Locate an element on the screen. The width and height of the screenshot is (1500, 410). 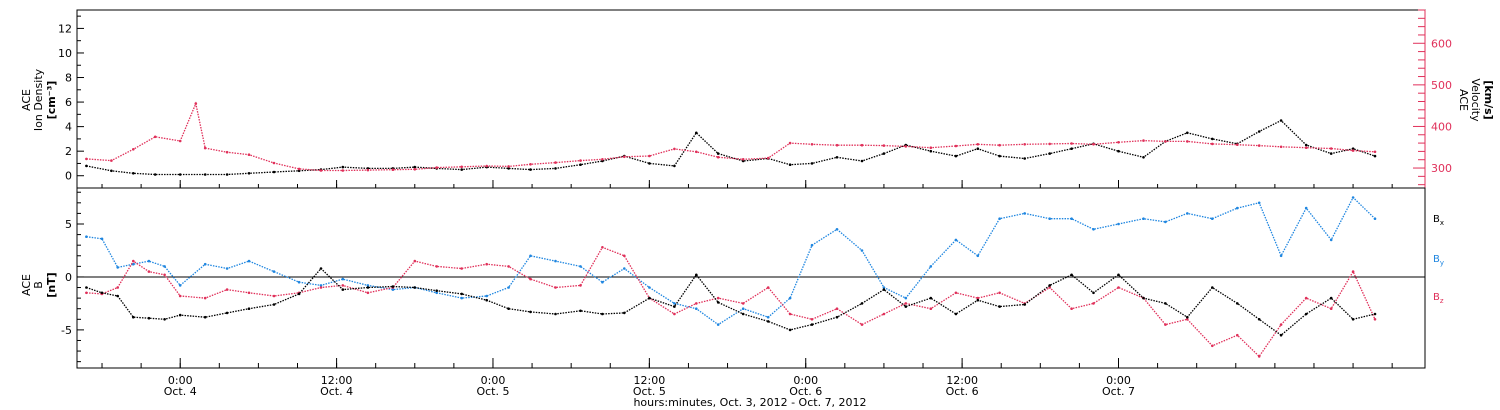
date-tick-label: Oct. 5 is located at coordinates (492, 391).